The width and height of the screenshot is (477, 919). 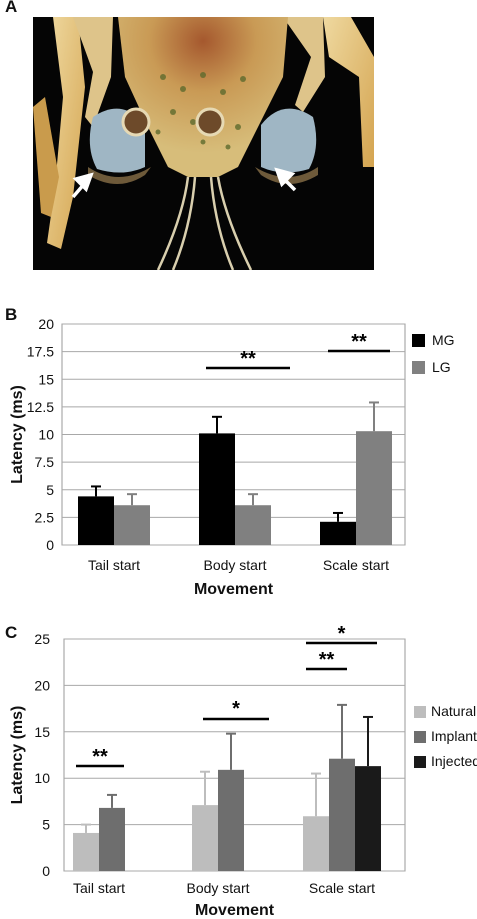 What do you see at coordinates (66, 133) in the screenshot?
I see `left-leg-shape` at bounding box center [66, 133].